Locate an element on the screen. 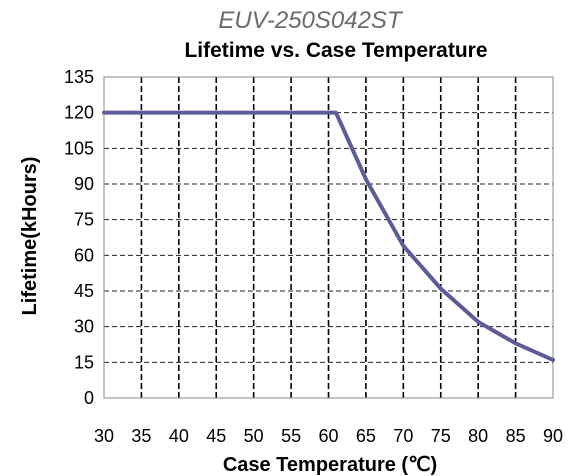  y-tick-label: 0 is located at coordinates (89, 398).